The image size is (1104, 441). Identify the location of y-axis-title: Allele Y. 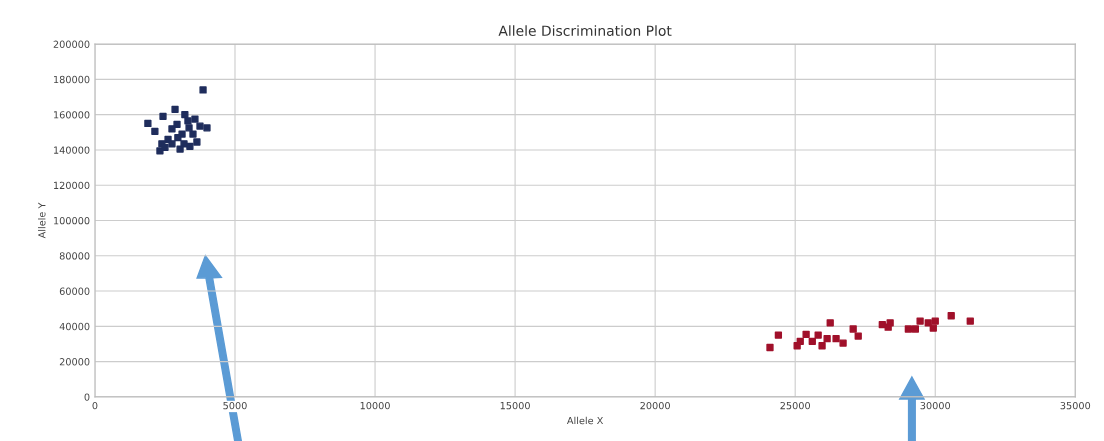
(42, 220).